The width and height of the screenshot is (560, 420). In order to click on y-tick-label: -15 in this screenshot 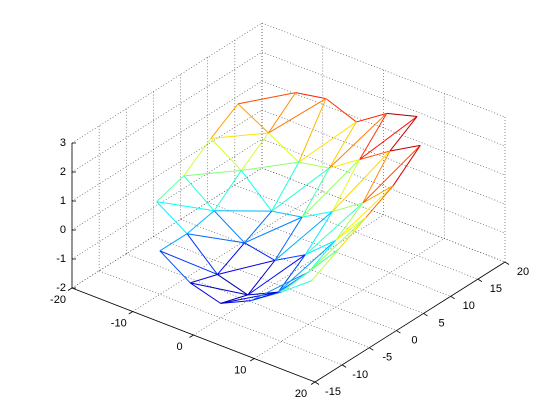, I will do `click(333, 392)`.